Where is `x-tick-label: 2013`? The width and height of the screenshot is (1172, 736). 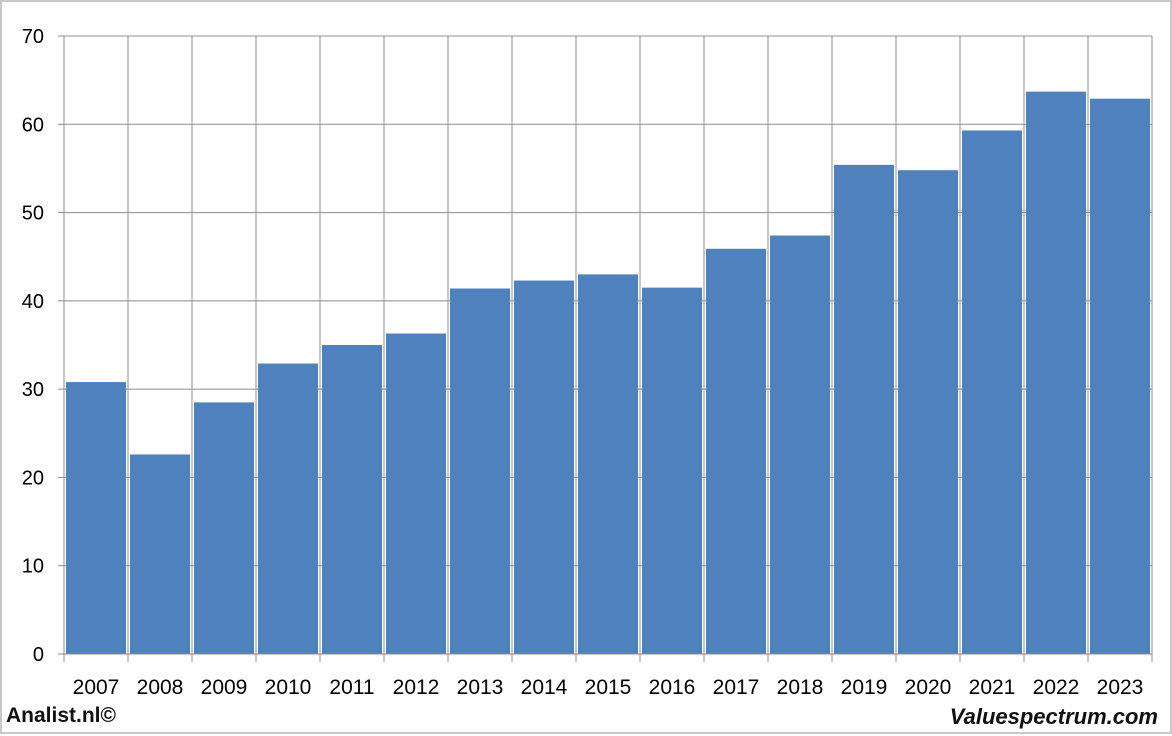
x-tick-label: 2013 is located at coordinates (480, 687).